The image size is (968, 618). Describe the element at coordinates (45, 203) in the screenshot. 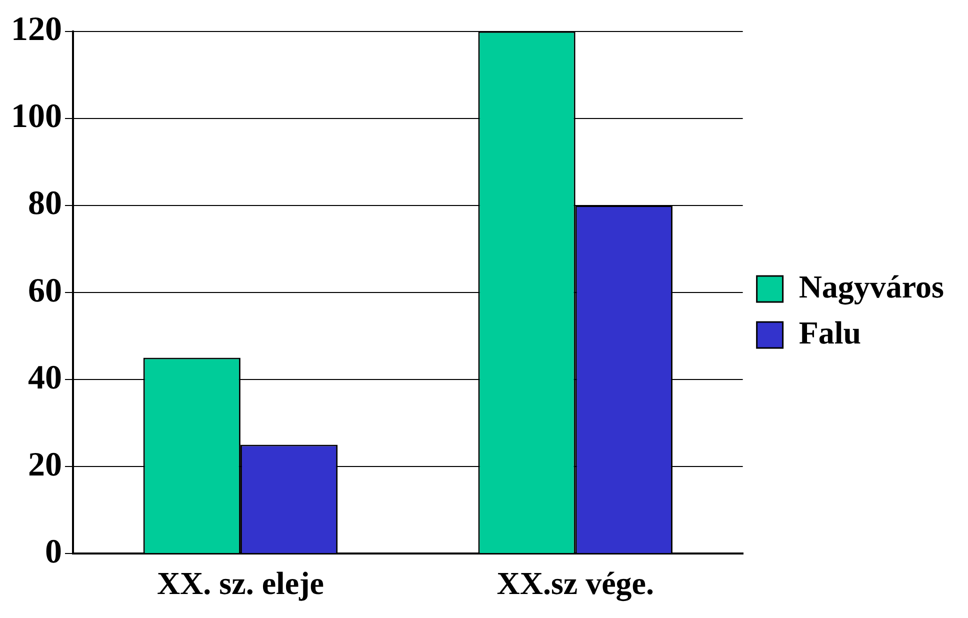

I see `y-tick-label: 80` at that location.